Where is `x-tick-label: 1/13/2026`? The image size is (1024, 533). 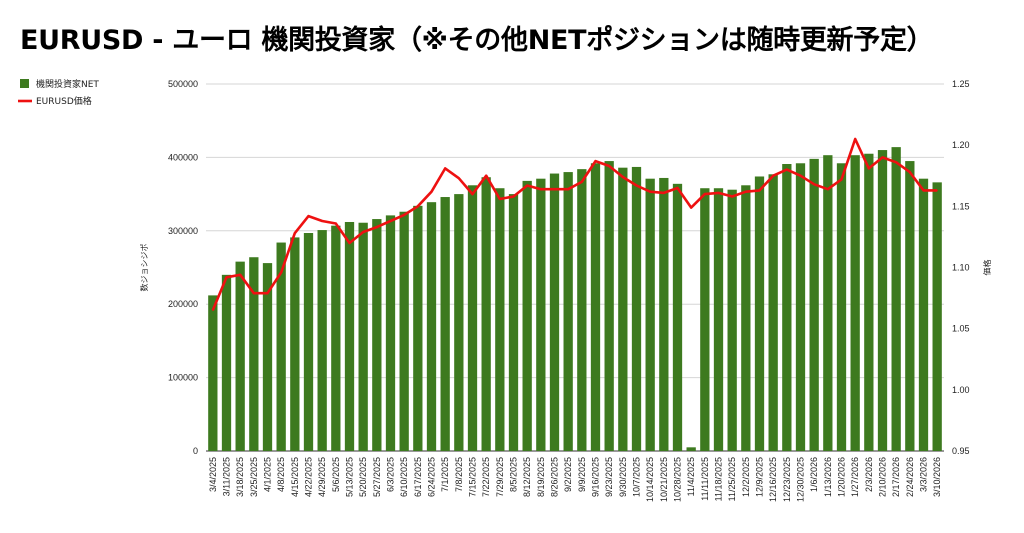
x-tick-label: 1/13/2026 is located at coordinates (828, 477).